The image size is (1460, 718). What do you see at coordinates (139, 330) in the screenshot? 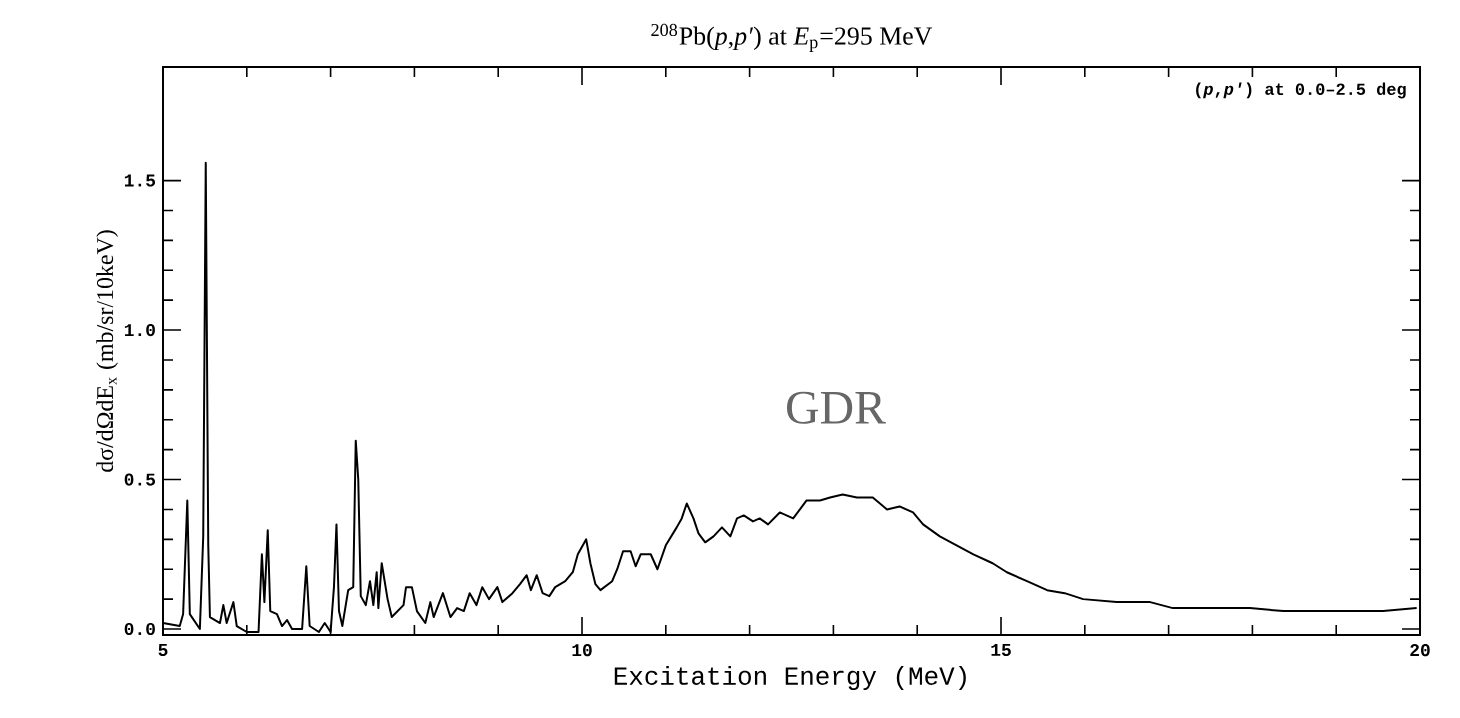
I see `y-tick-label: 1.0` at bounding box center [139, 330].